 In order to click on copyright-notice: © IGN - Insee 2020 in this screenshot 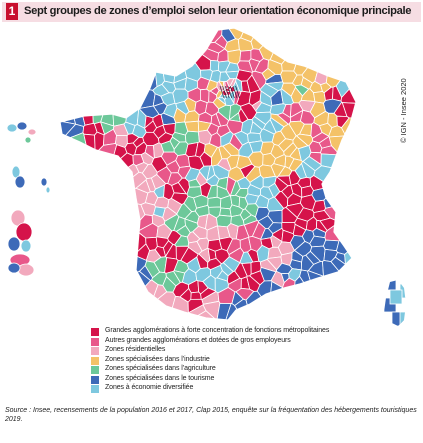, I will do `click(403, 110)`.